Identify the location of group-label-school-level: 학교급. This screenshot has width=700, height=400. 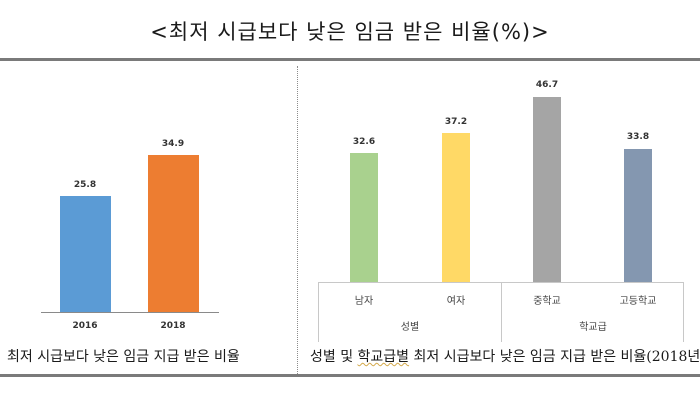
(593, 327).